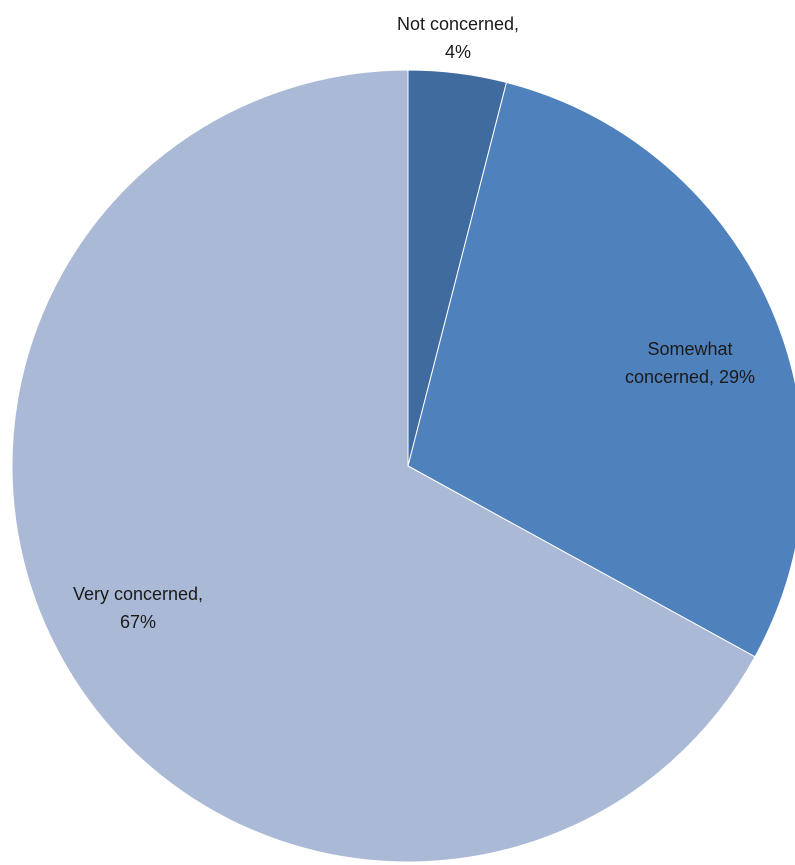 Image resolution: width=795 pixels, height=865 pixels. What do you see at coordinates (138, 594) in the screenshot?
I see `data-label-line: Very concerned,` at bounding box center [138, 594].